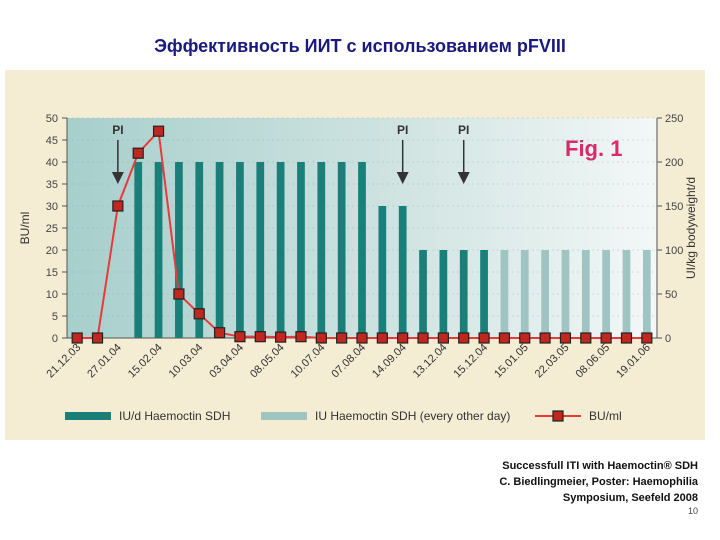  What do you see at coordinates (64, 361) in the screenshot?
I see `x-tick-label: 21.12.03` at bounding box center [64, 361].